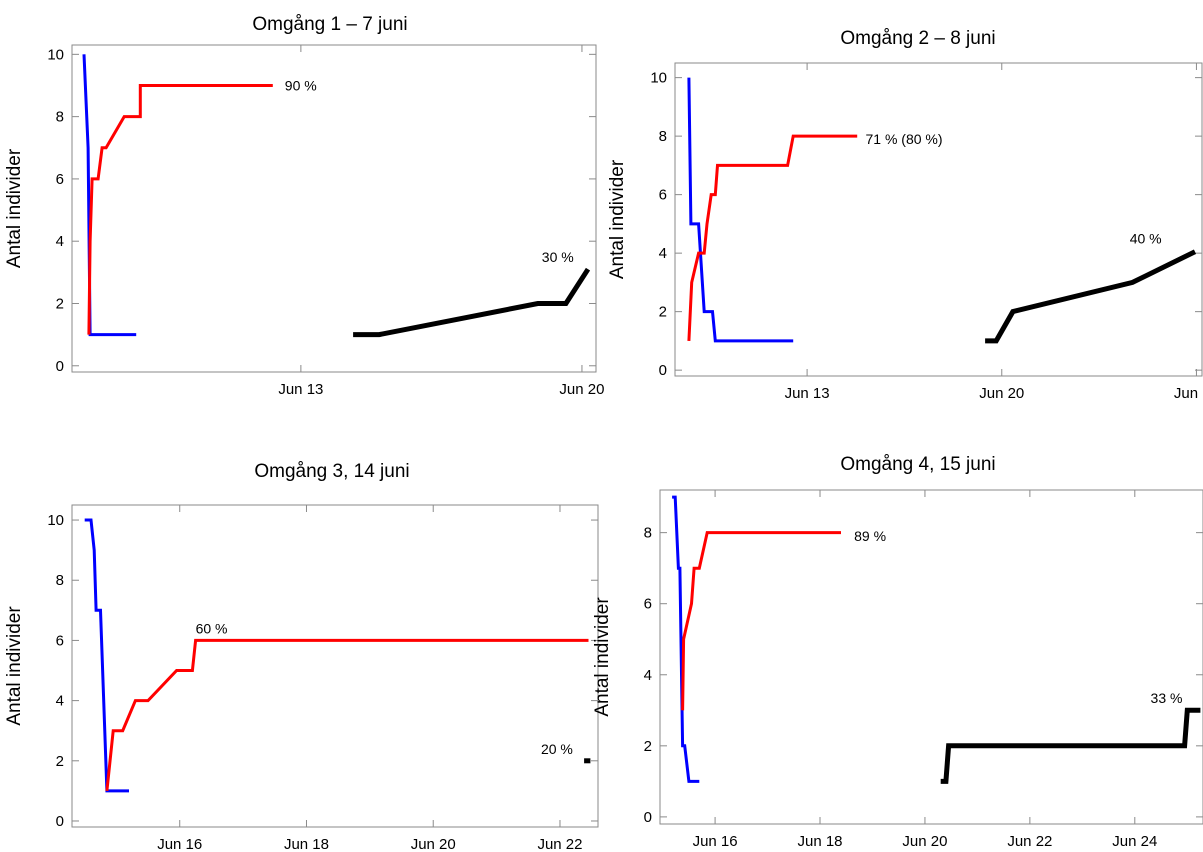 This screenshot has height=852, width=1203. What do you see at coordinates (870, 536) in the screenshot?
I see `percent-annotation: 89 %` at bounding box center [870, 536].